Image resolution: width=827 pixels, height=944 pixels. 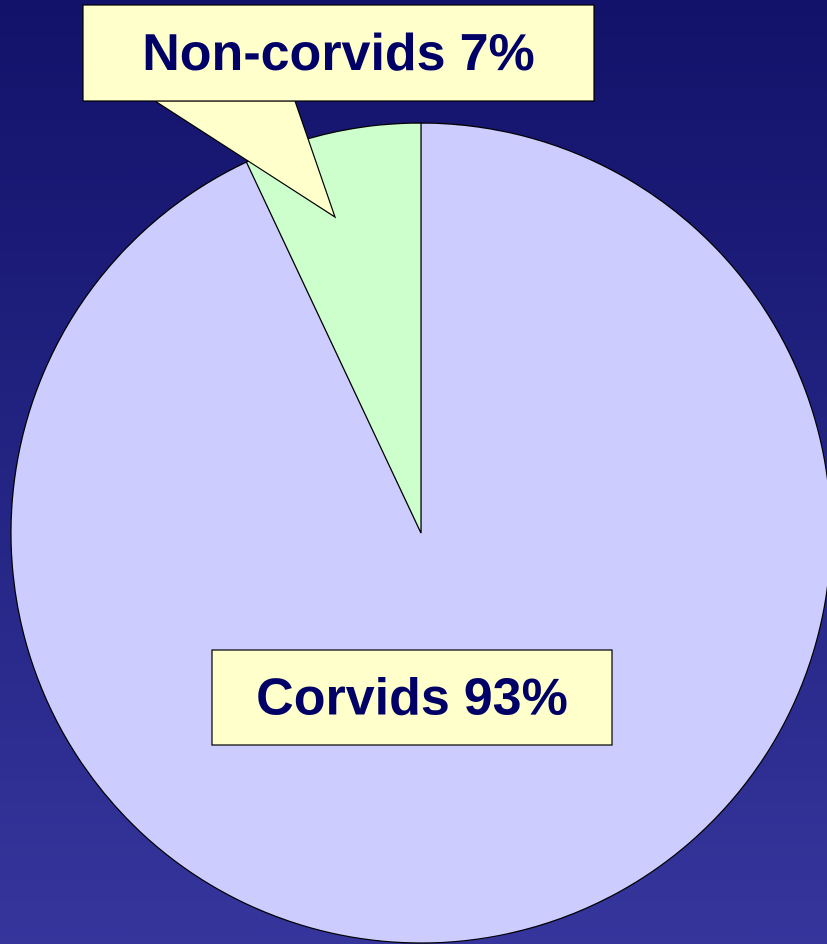 What do you see at coordinates (353, 697) in the screenshot?
I see `category-label: Corvids` at bounding box center [353, 697].